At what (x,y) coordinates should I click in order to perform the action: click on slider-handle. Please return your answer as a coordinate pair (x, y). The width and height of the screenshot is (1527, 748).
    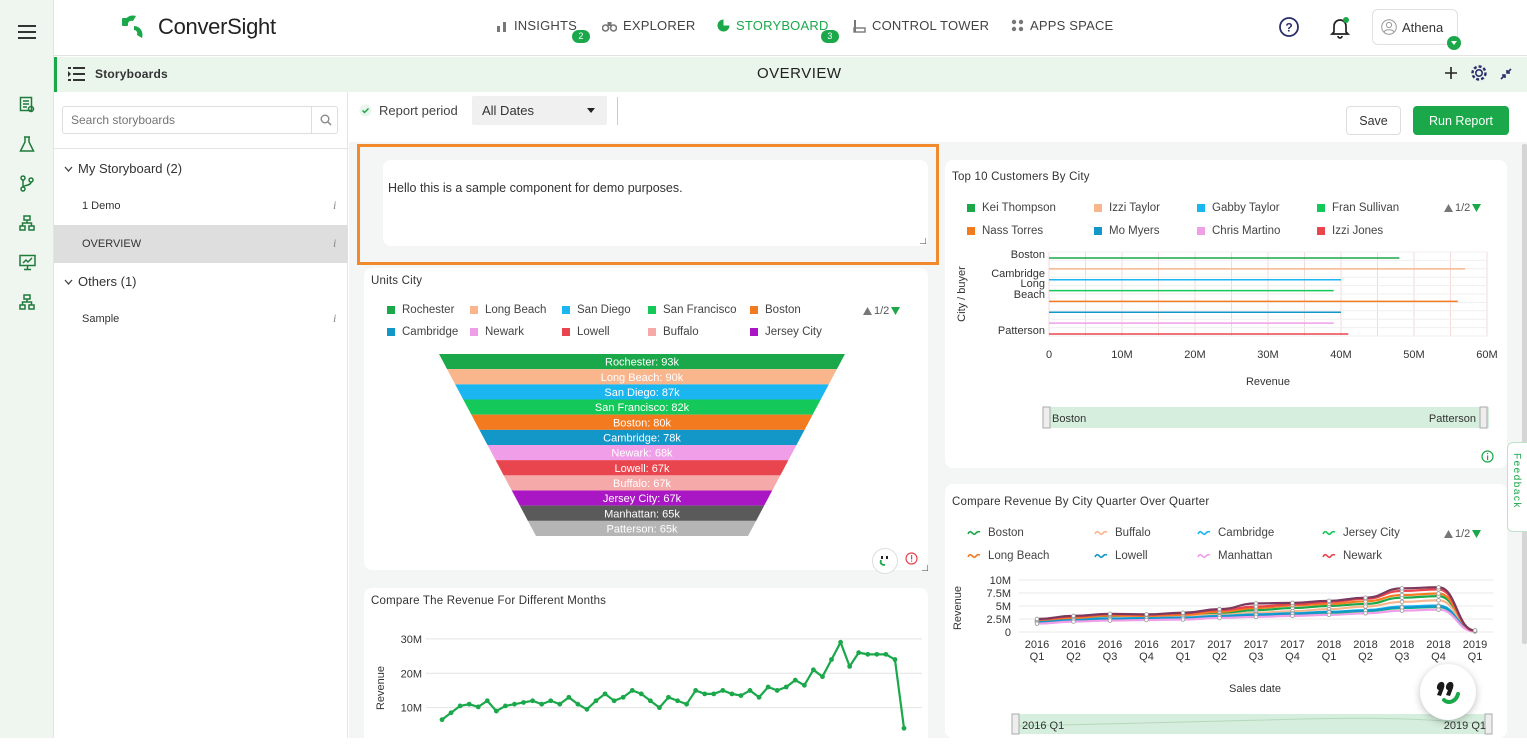
    Looking at the image, I should click on (1483, 417).